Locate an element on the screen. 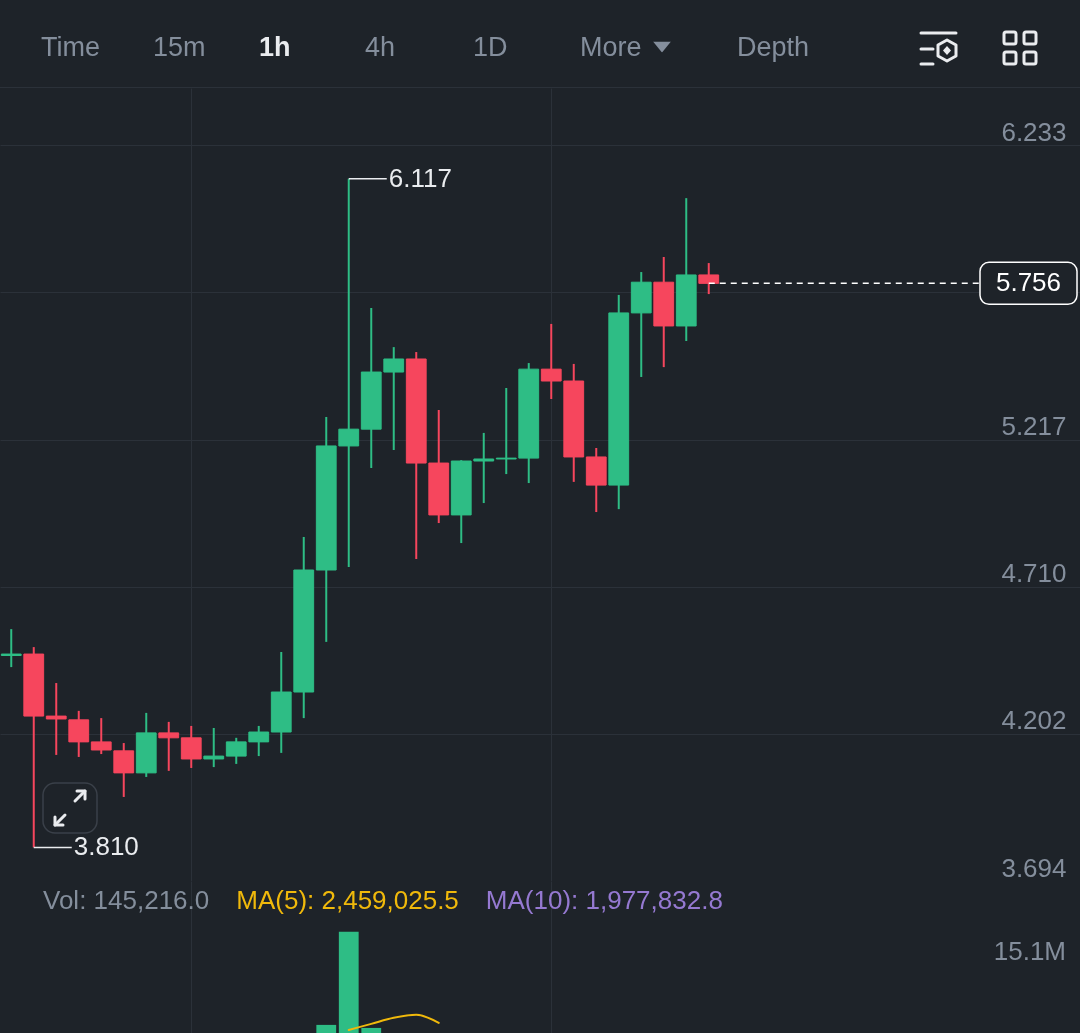 This screenshot has height=1033, width=1080. y-tick-label: 6.233 is located at coordinates (1034, 131).